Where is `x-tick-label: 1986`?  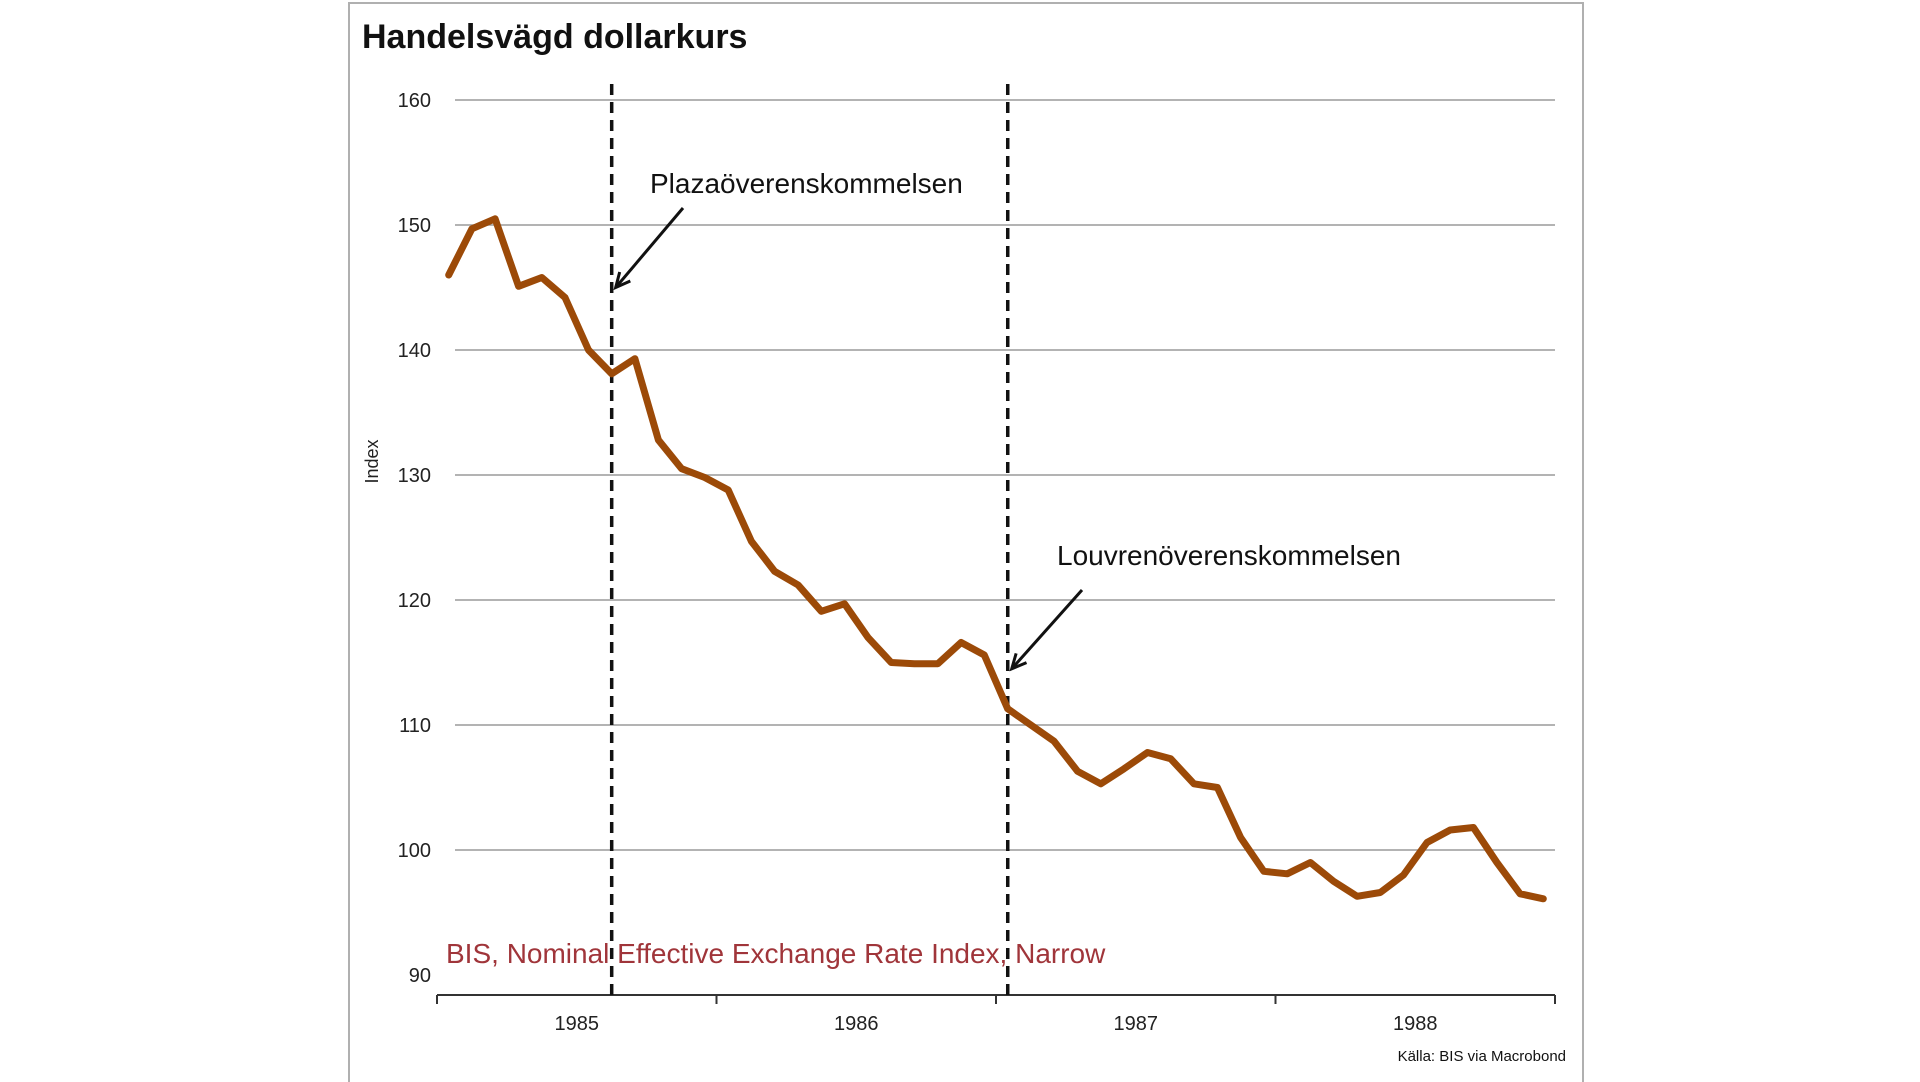
x-tick-label: 1986 is located at coordinates (856, 1024).